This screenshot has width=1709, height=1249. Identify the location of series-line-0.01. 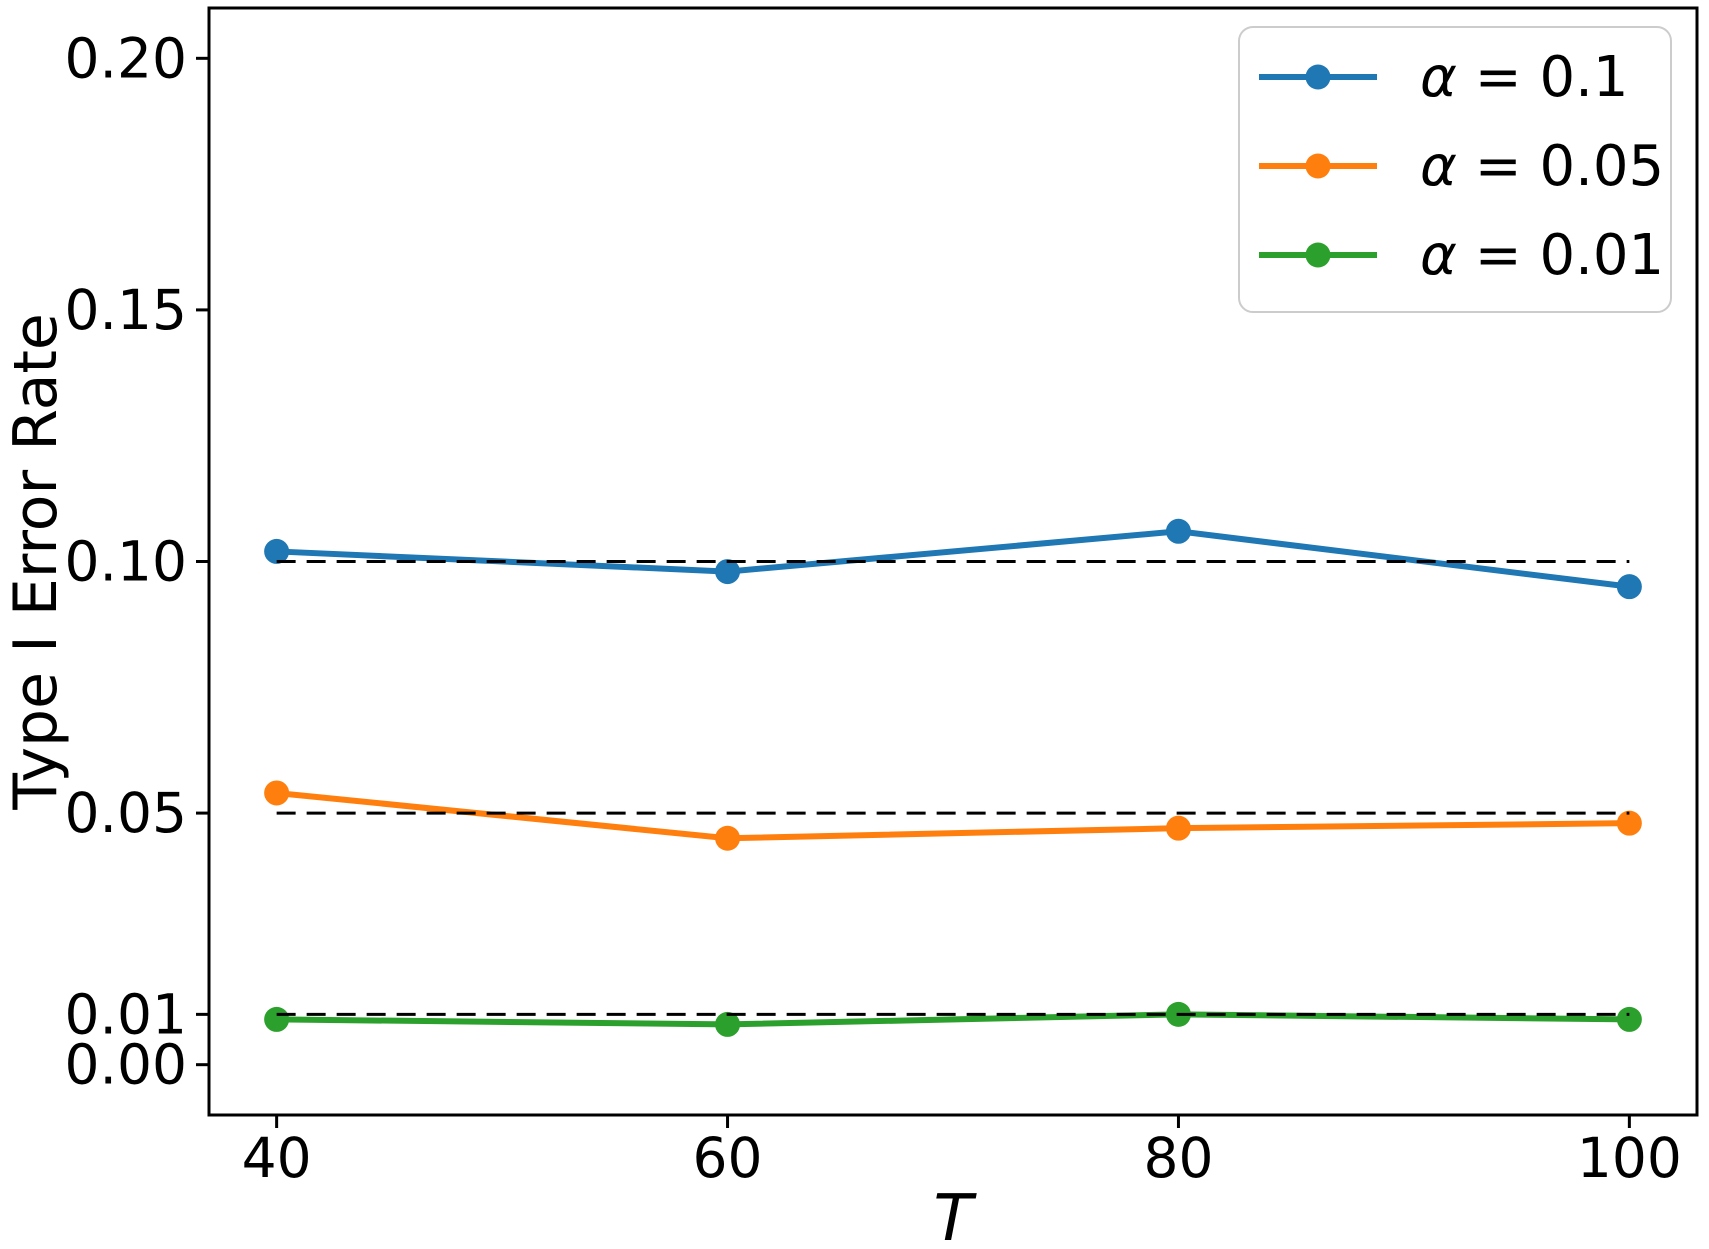
(953, 1019).